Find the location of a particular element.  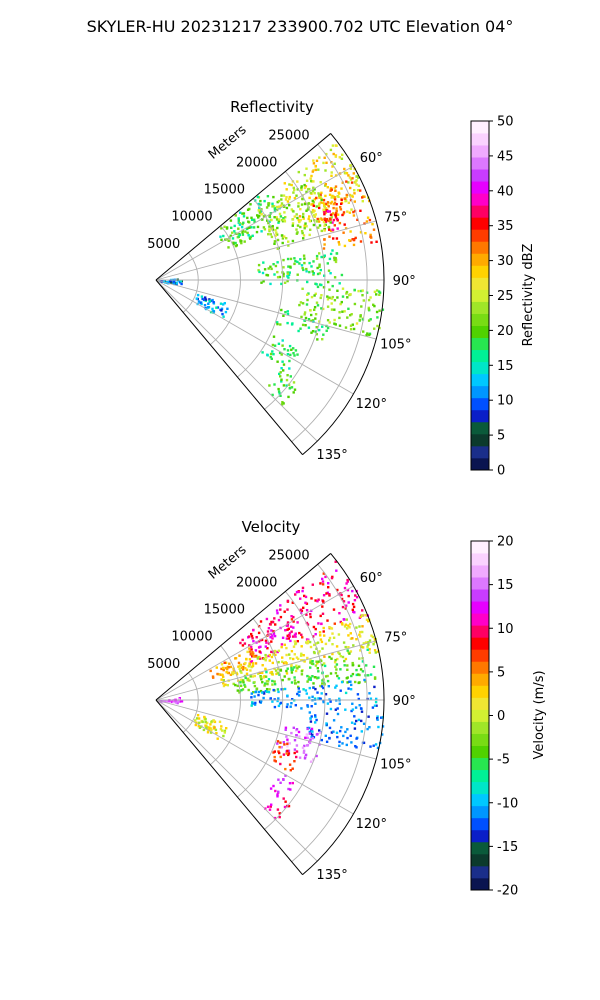

colorbar-tick-label: 5 is located at coordinates (501, 436).